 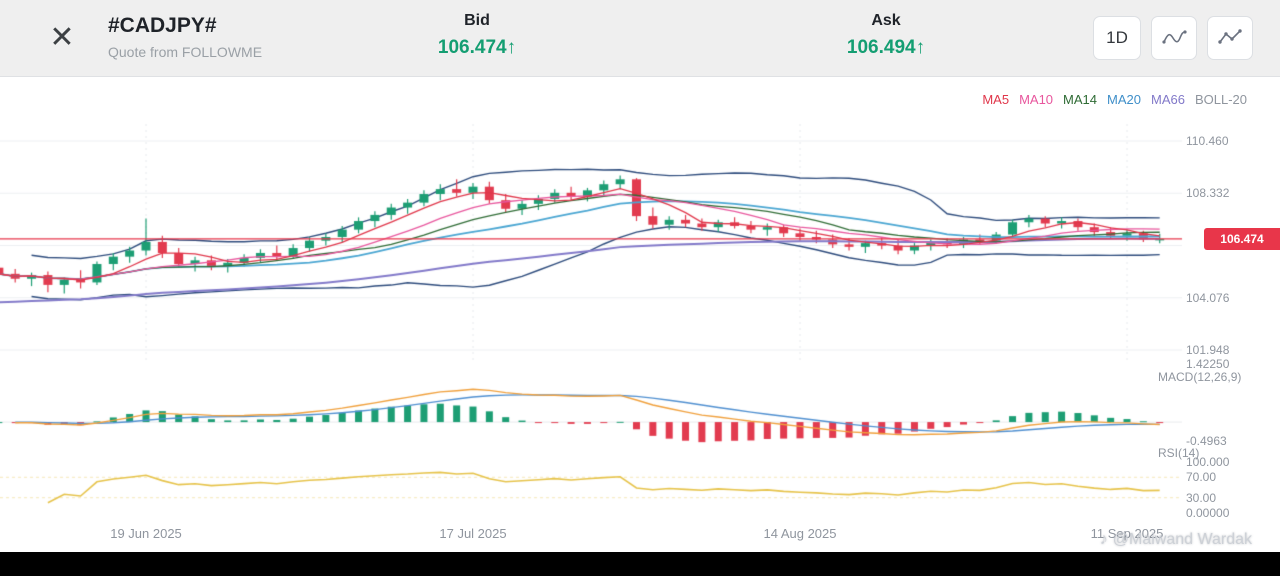 I want to click on x-axis-label: 17 Jul 2025, so click(x=473, y=533).